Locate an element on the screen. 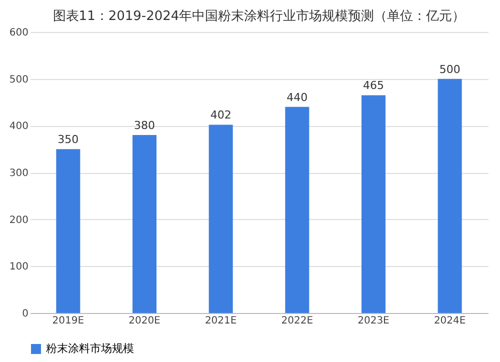 The width and height of the screenshot is (500, 362). data-label: 440 is located at coordinates (297, 97).